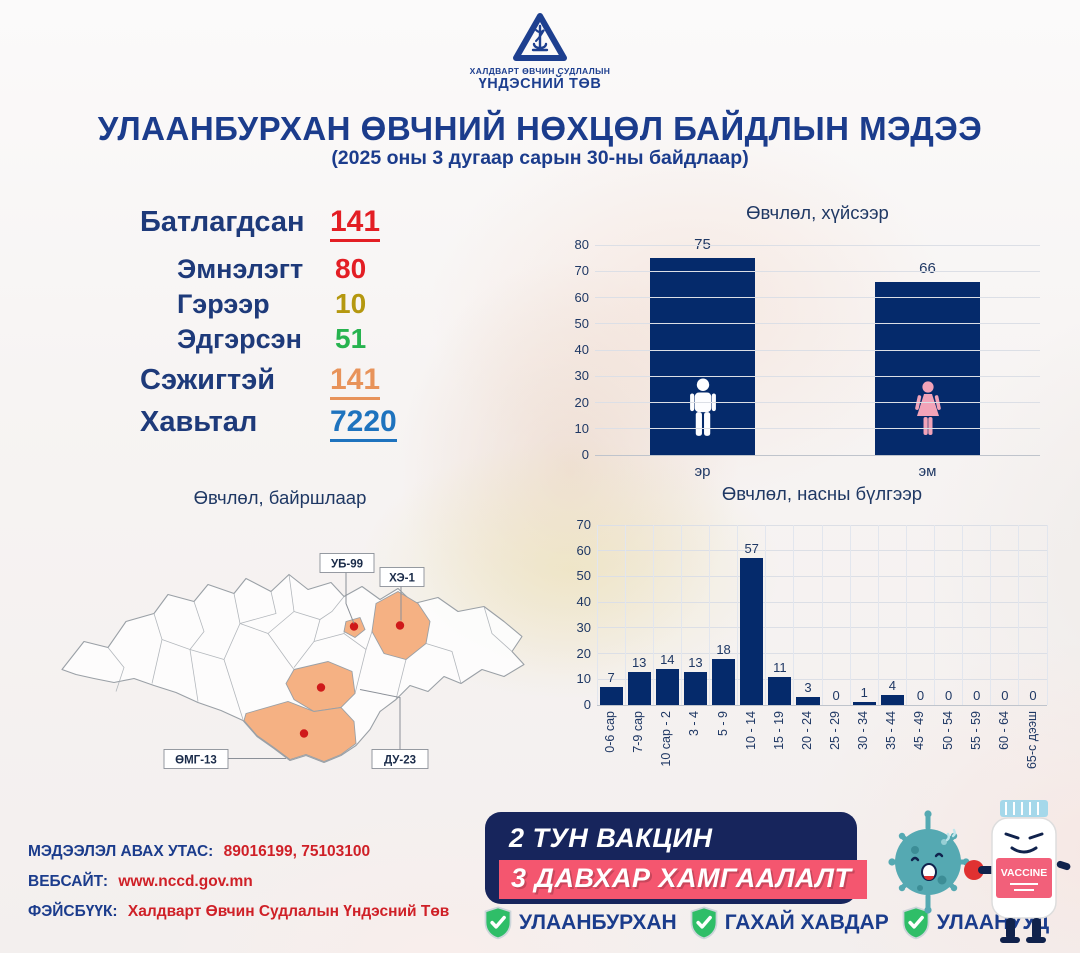 Image resolution: width=1080 pixels, height=953 pixels. I want to click on x-label-female: эм, so click(927, 471).